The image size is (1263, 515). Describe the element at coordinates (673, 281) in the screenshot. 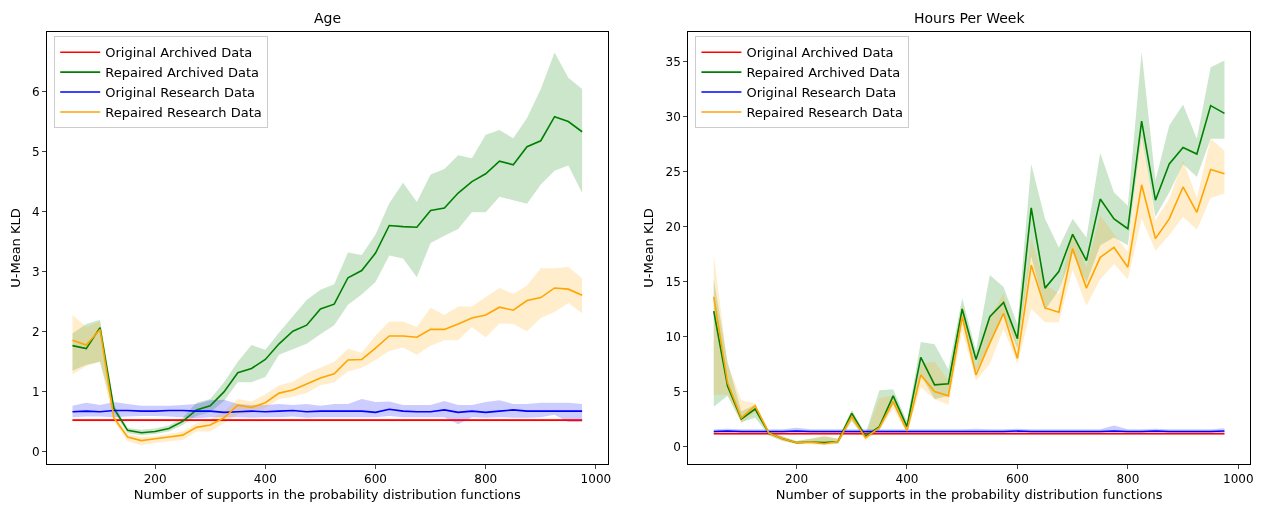

I see `y-tick-label: 15` at that location.